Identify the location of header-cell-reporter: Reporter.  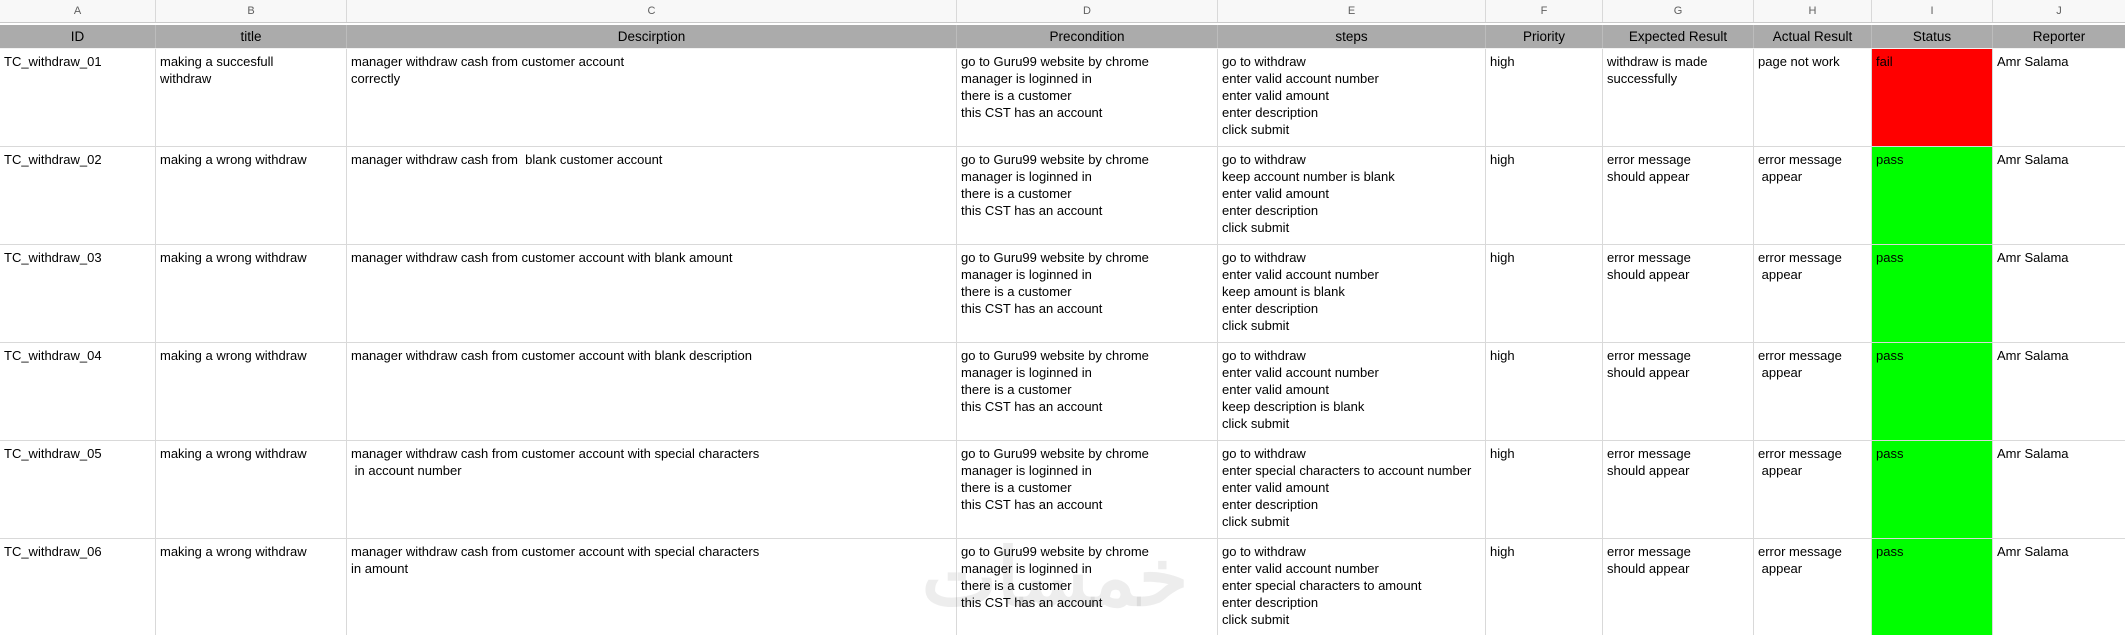
(2059, 36).